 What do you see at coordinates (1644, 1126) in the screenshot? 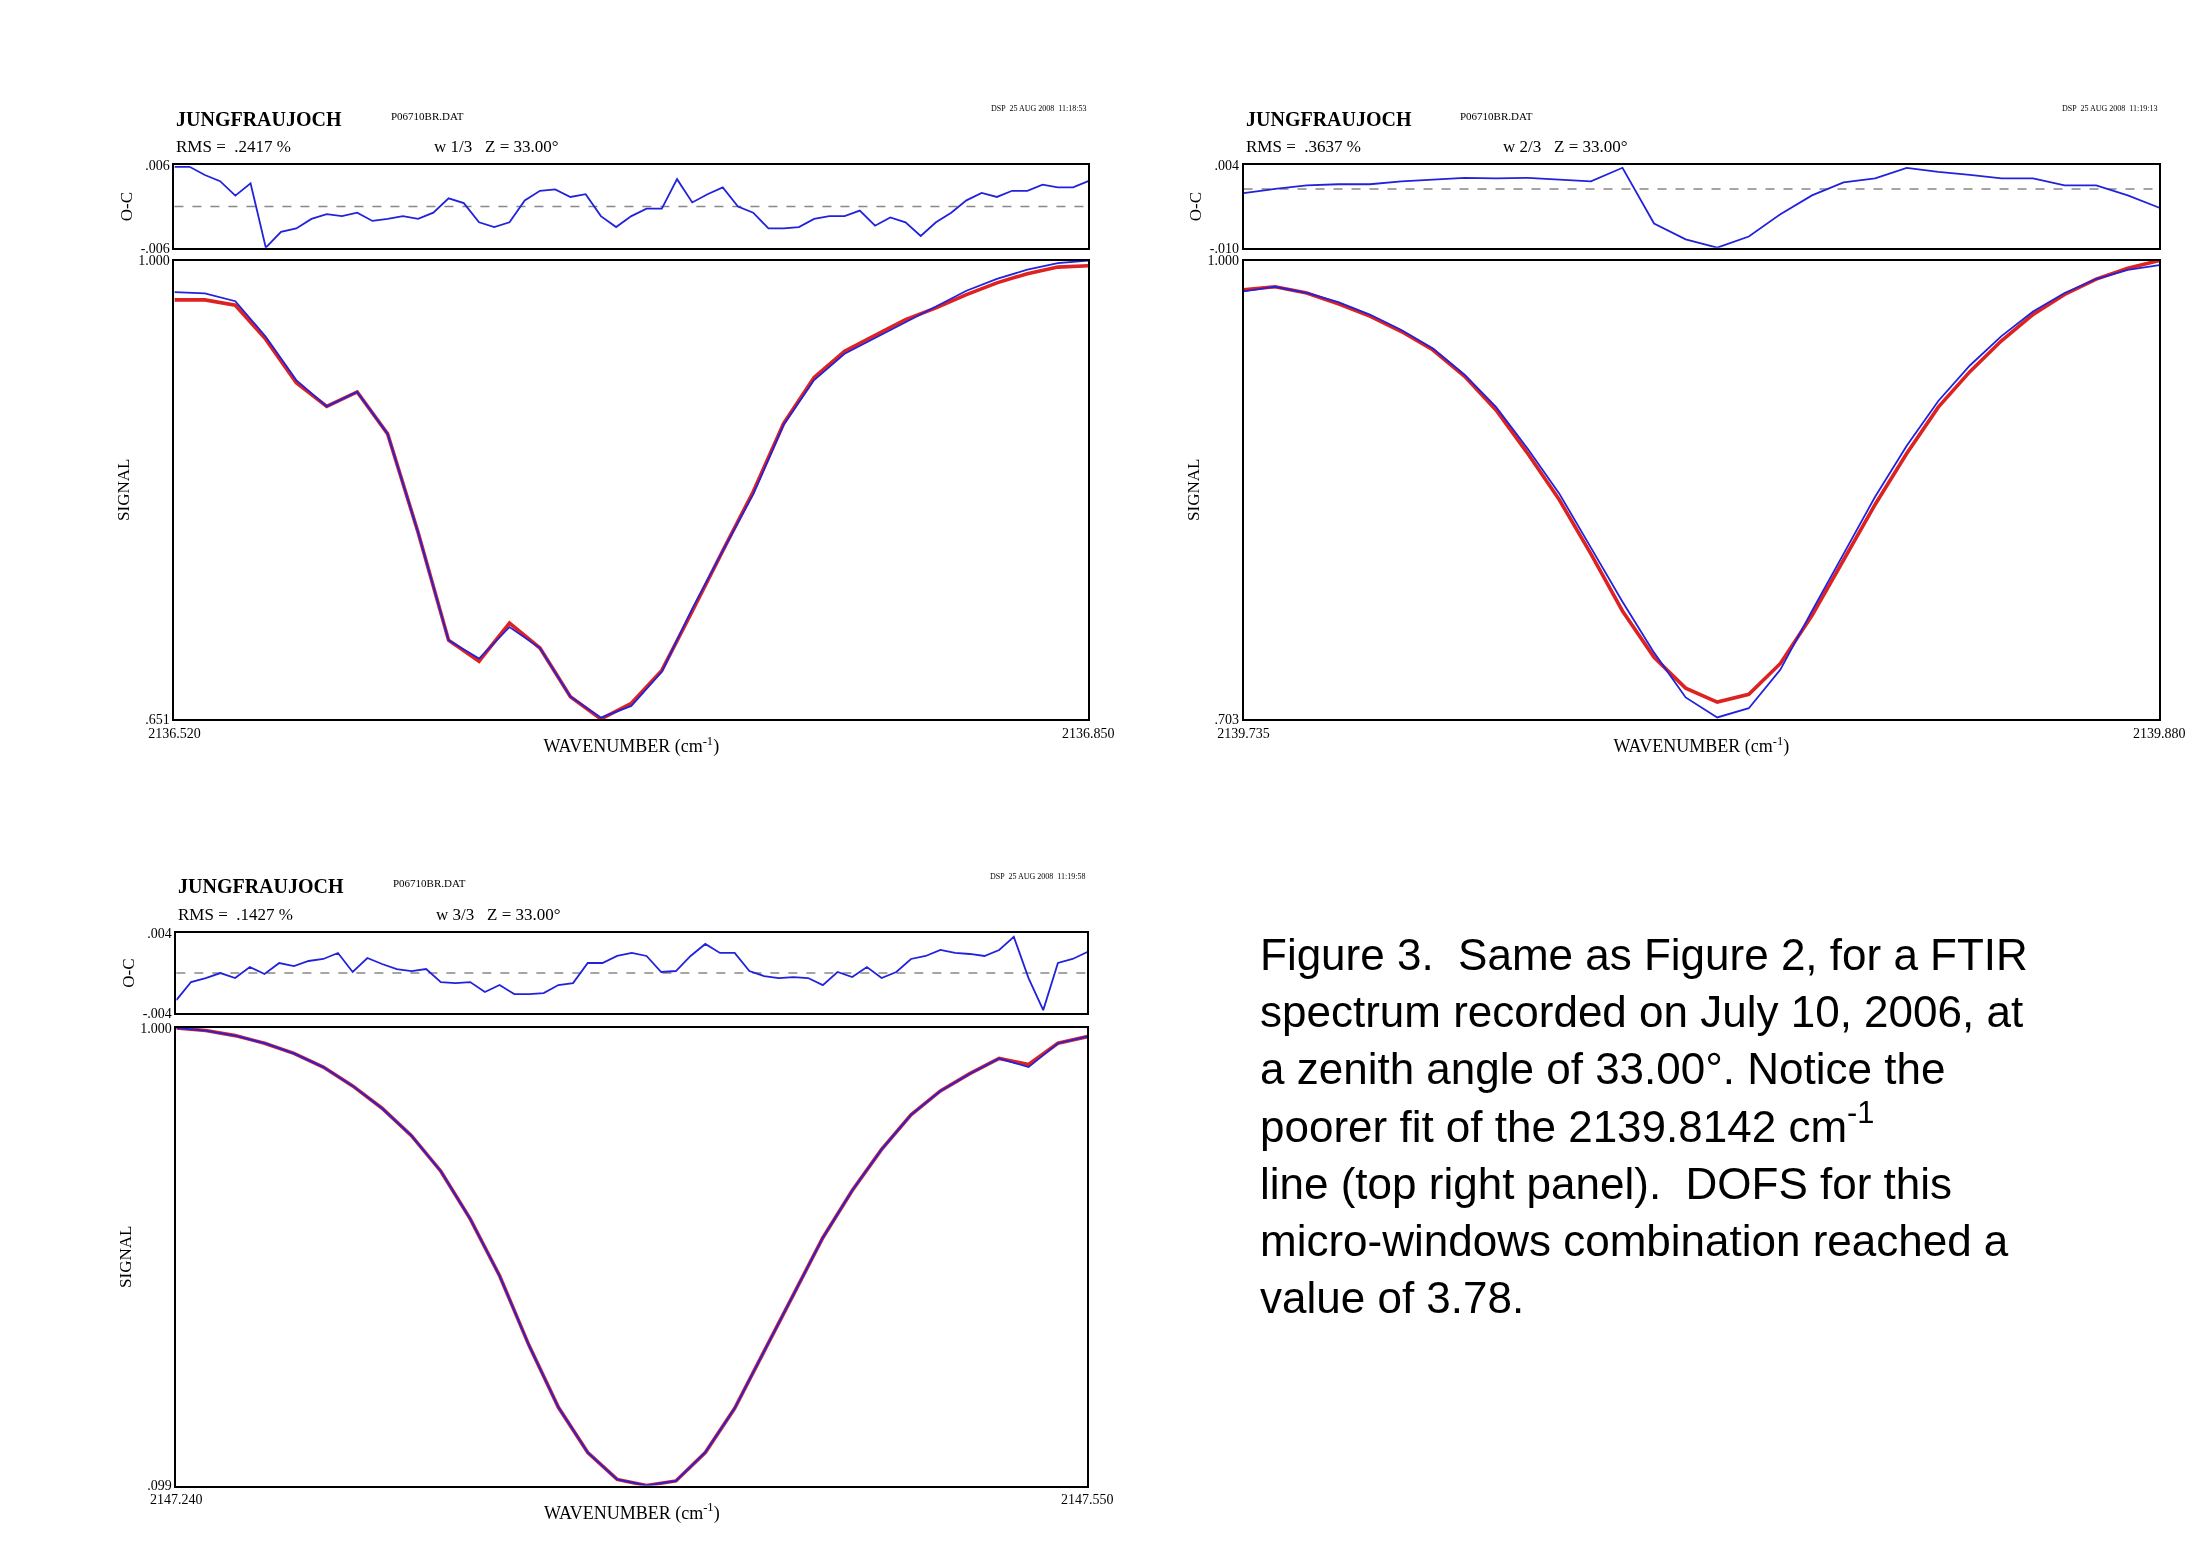
I see `caption: Figure 3. Same as Figure 2, for a FTIR spectrum recorded on July 10, 2006, at a zenith angle of 33.00°. Notice the poorer fit of the 2139.8142 cm$^{-1}$ line (top right panel). DOFS for this micro-windows combination reached a value of 3.78.` at bounding box center [1644, 1126].